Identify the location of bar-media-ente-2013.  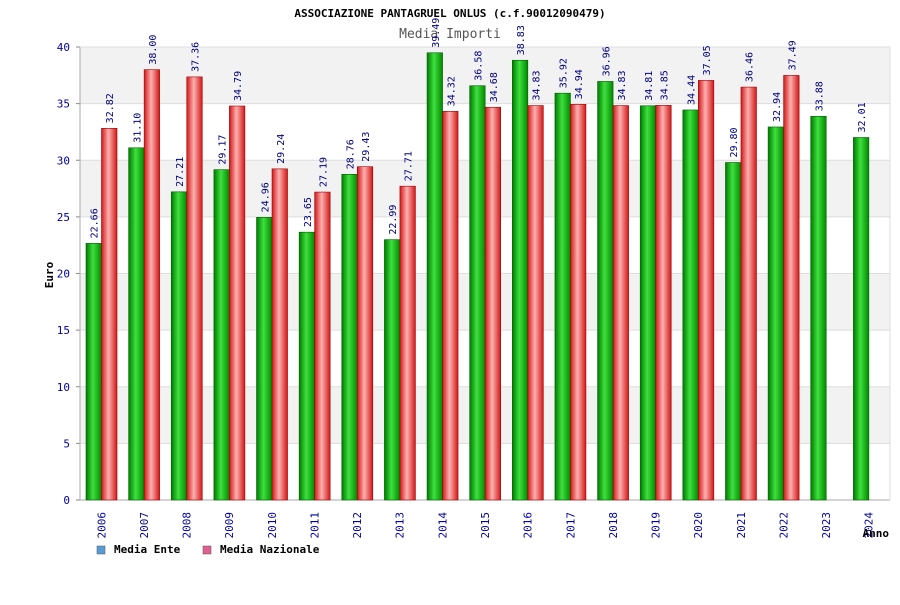
(392, 370).